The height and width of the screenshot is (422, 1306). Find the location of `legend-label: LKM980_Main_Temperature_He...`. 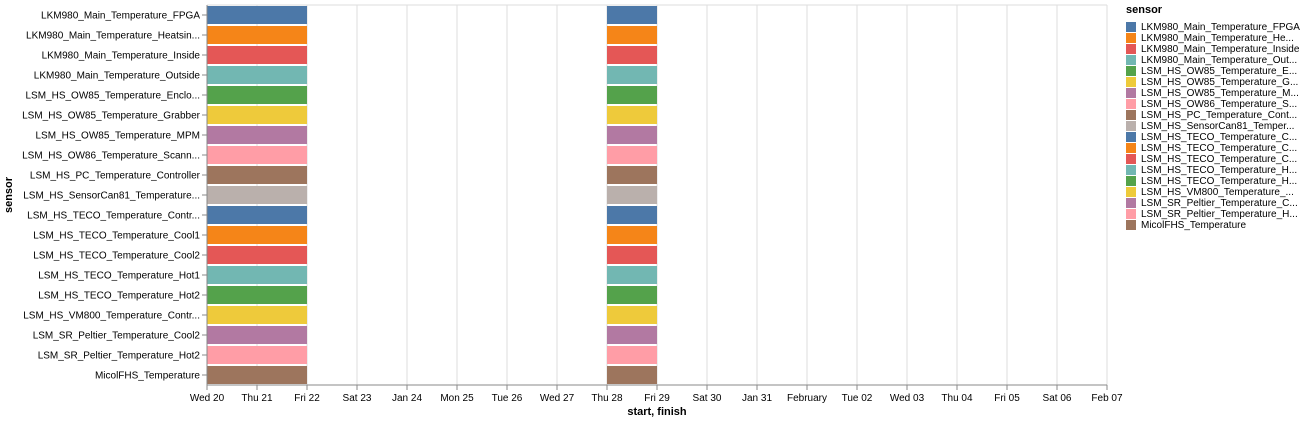

legend-label: LKM980_Main_Temperature_He... is located at coordinates (1217, 38).